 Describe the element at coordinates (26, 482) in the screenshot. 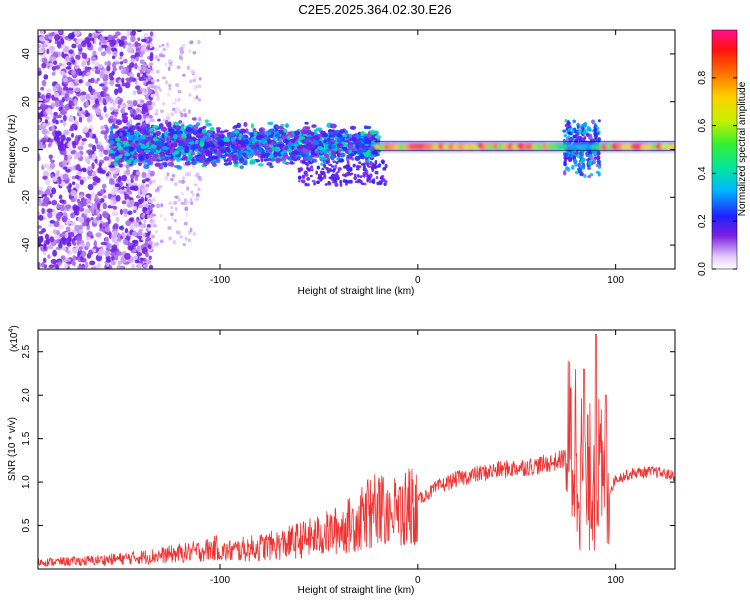

I see `snr-y-tick-label: 1.0` at that location.